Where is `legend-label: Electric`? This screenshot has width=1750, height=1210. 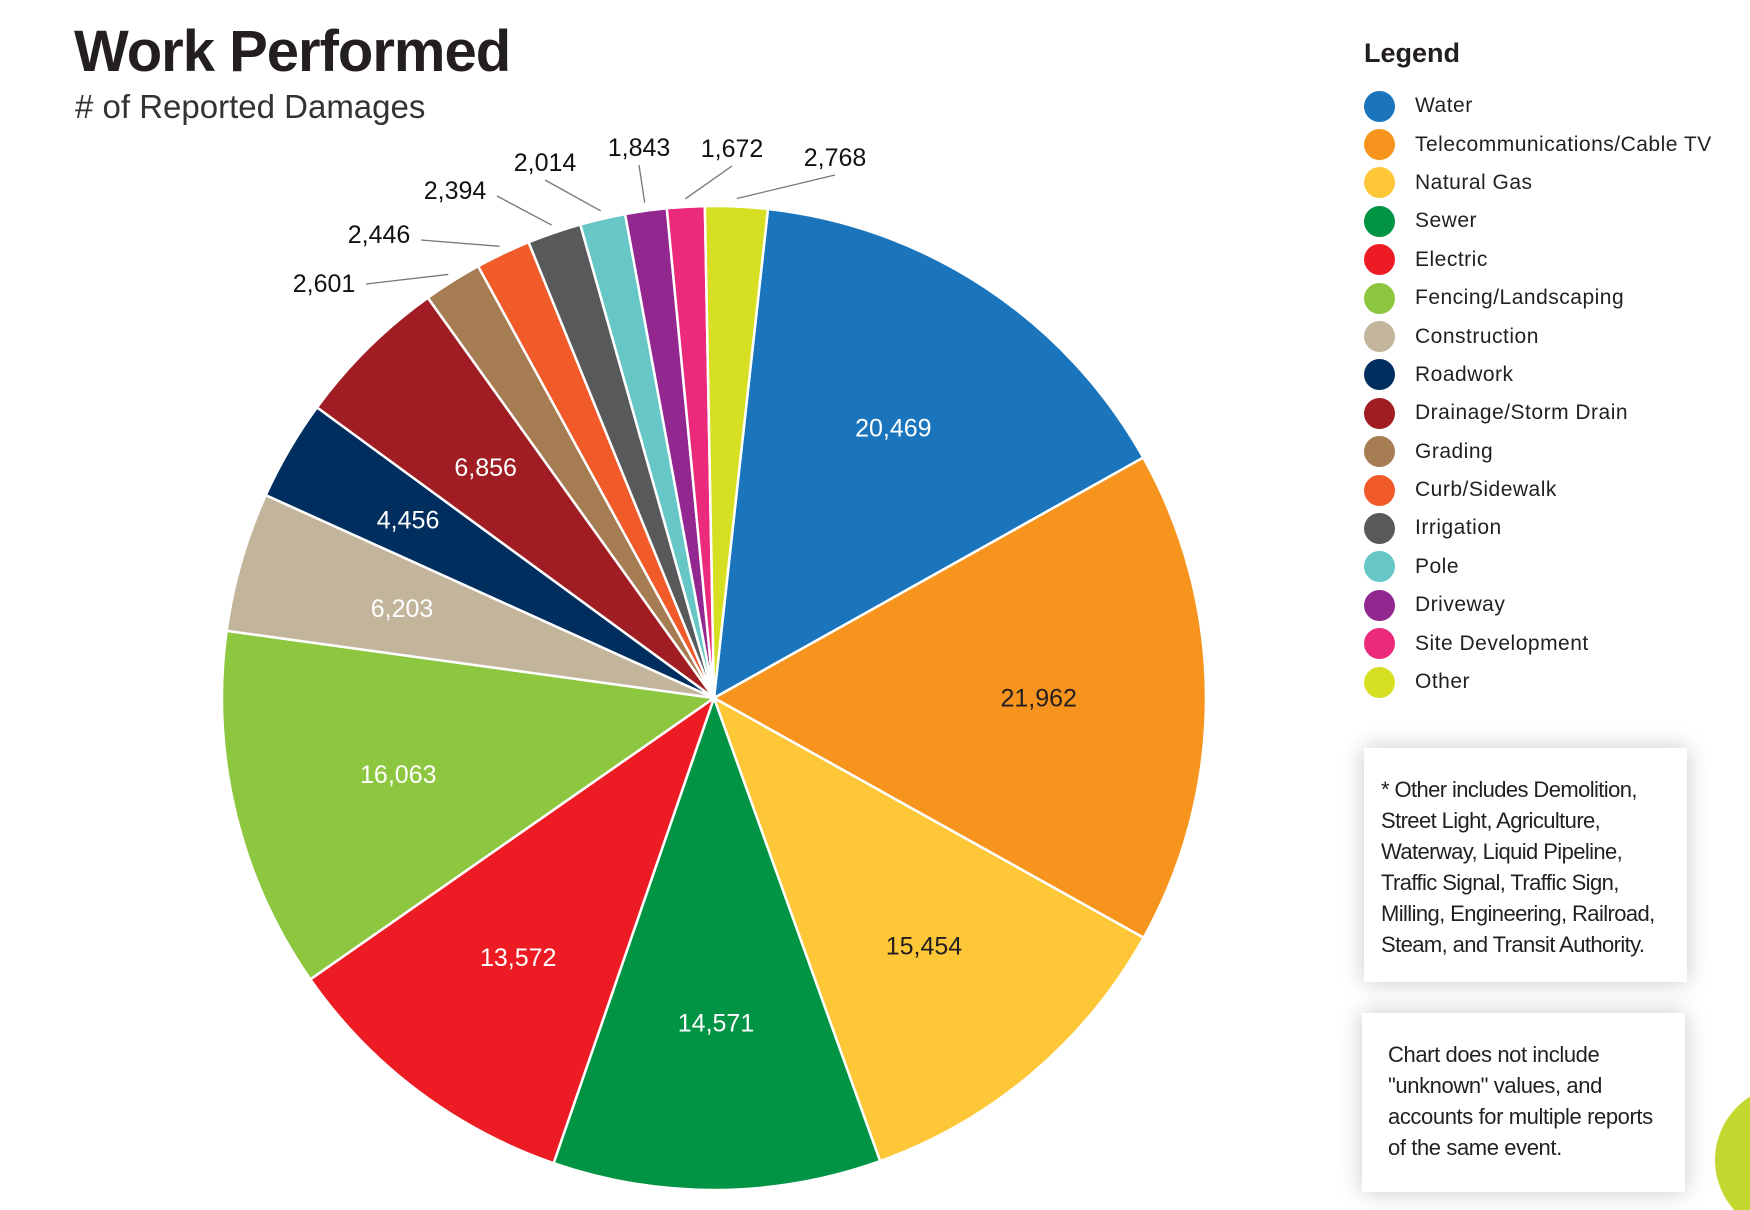 legend-label: Electric is located at coordinates (1451, 259).